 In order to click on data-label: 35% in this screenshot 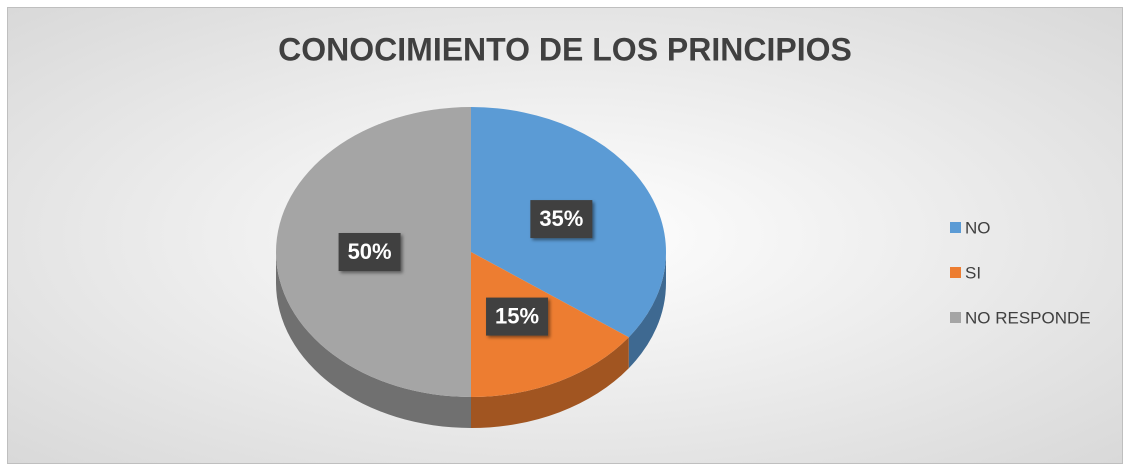, I will do `click(561, 218)`.